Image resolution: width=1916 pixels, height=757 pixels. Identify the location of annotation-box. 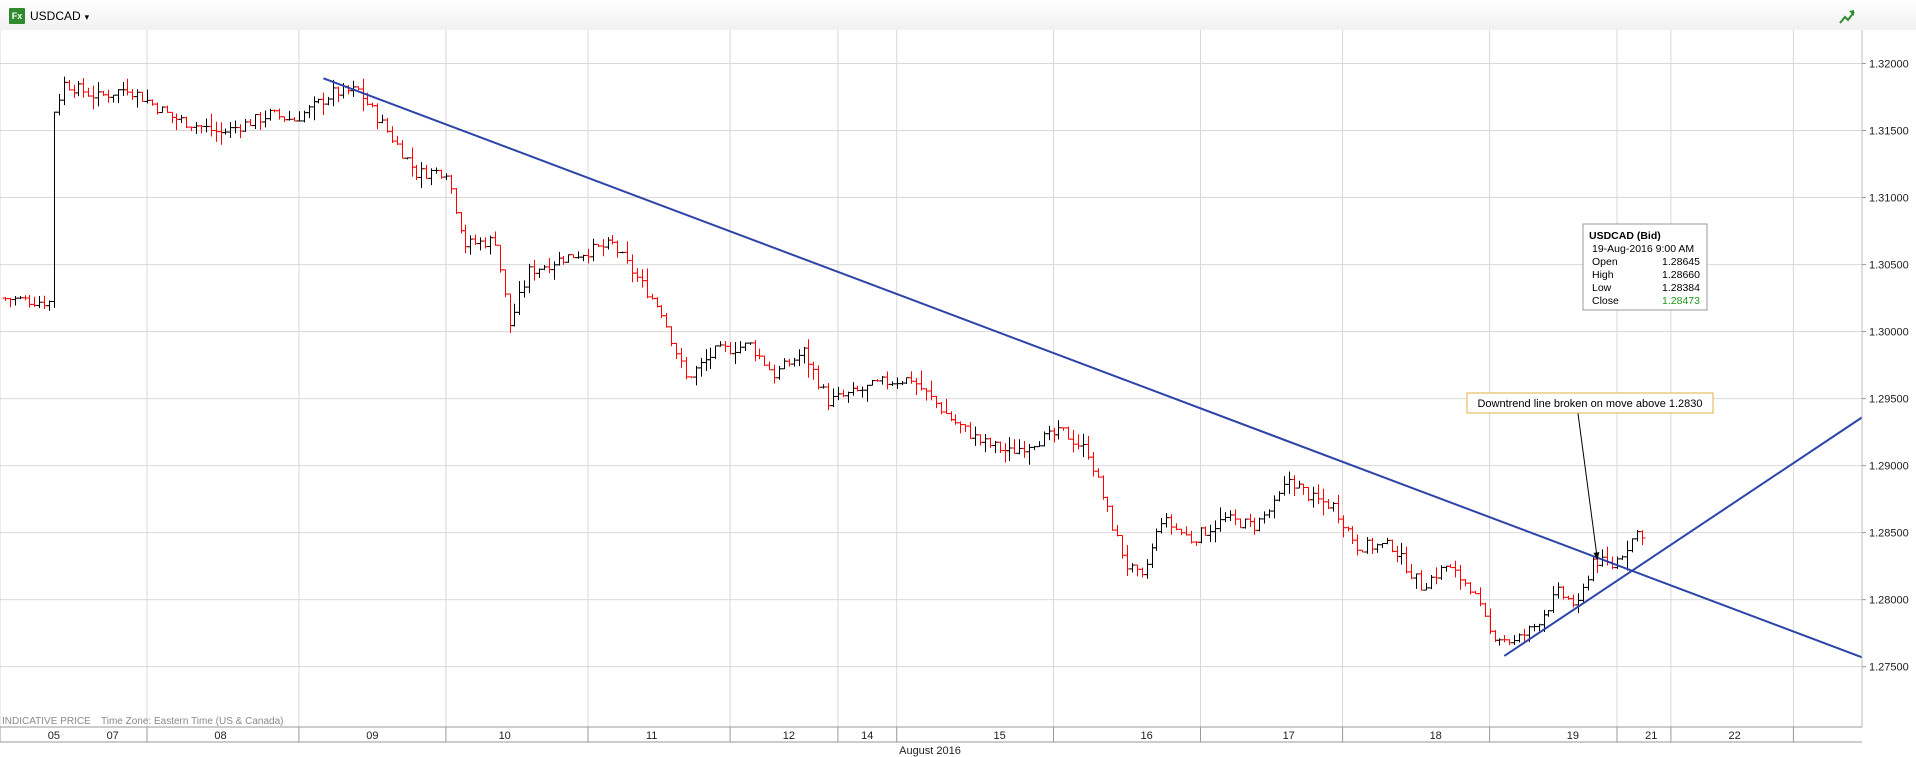
(1590, 403).